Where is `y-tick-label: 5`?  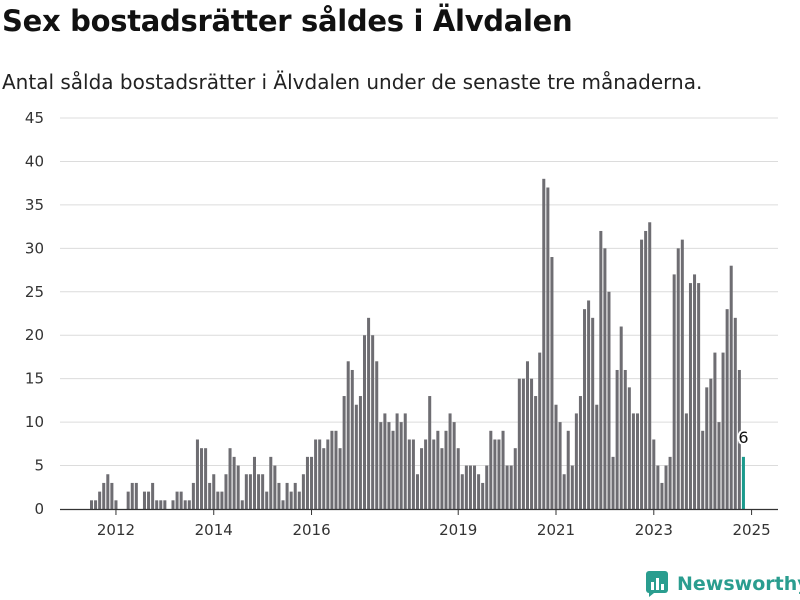 y-tick-label: 5 is located at coordinates (39, 466).